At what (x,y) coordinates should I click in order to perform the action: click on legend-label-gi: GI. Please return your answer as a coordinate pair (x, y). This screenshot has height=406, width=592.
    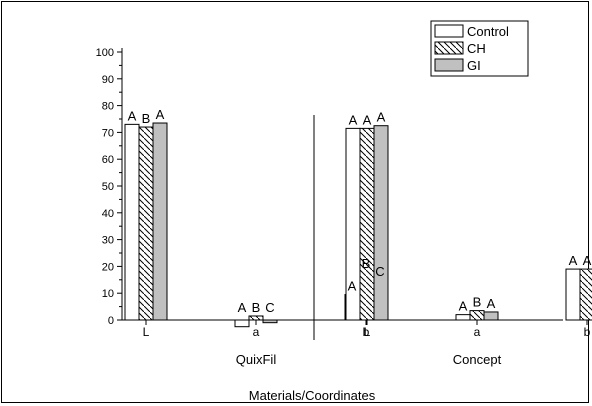
    Looking at the image, I should click on (474, 65).